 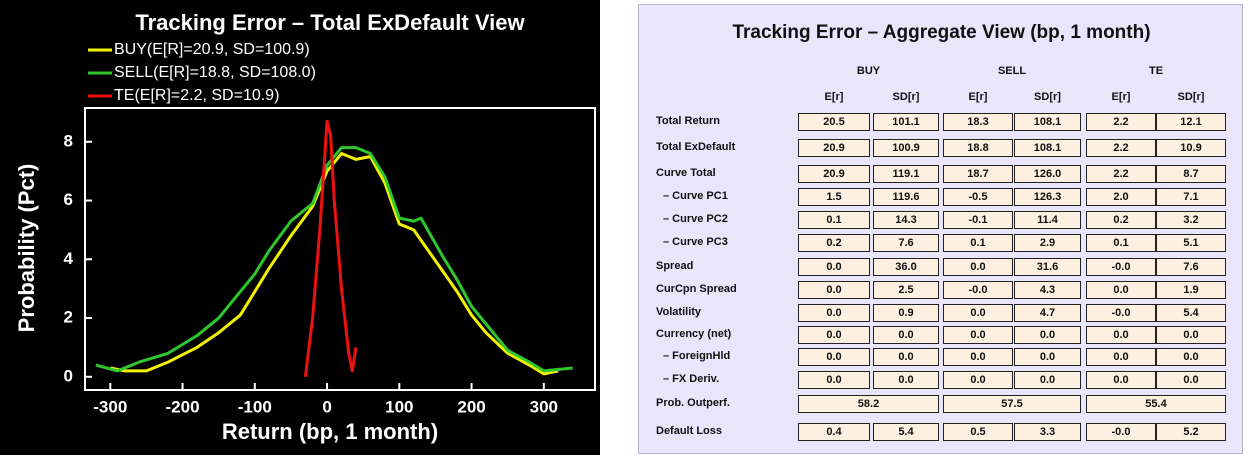 I want to click on value-cell: 126.3, so click(x=1047, y=197).